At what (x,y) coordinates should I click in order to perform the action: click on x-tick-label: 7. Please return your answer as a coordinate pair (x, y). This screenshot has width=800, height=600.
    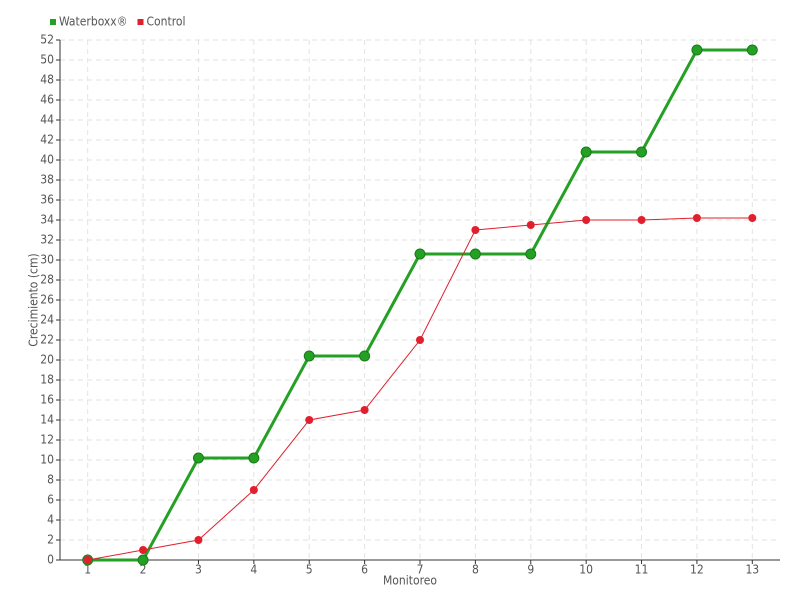
    Looking at the image, I should click on (420, 570).